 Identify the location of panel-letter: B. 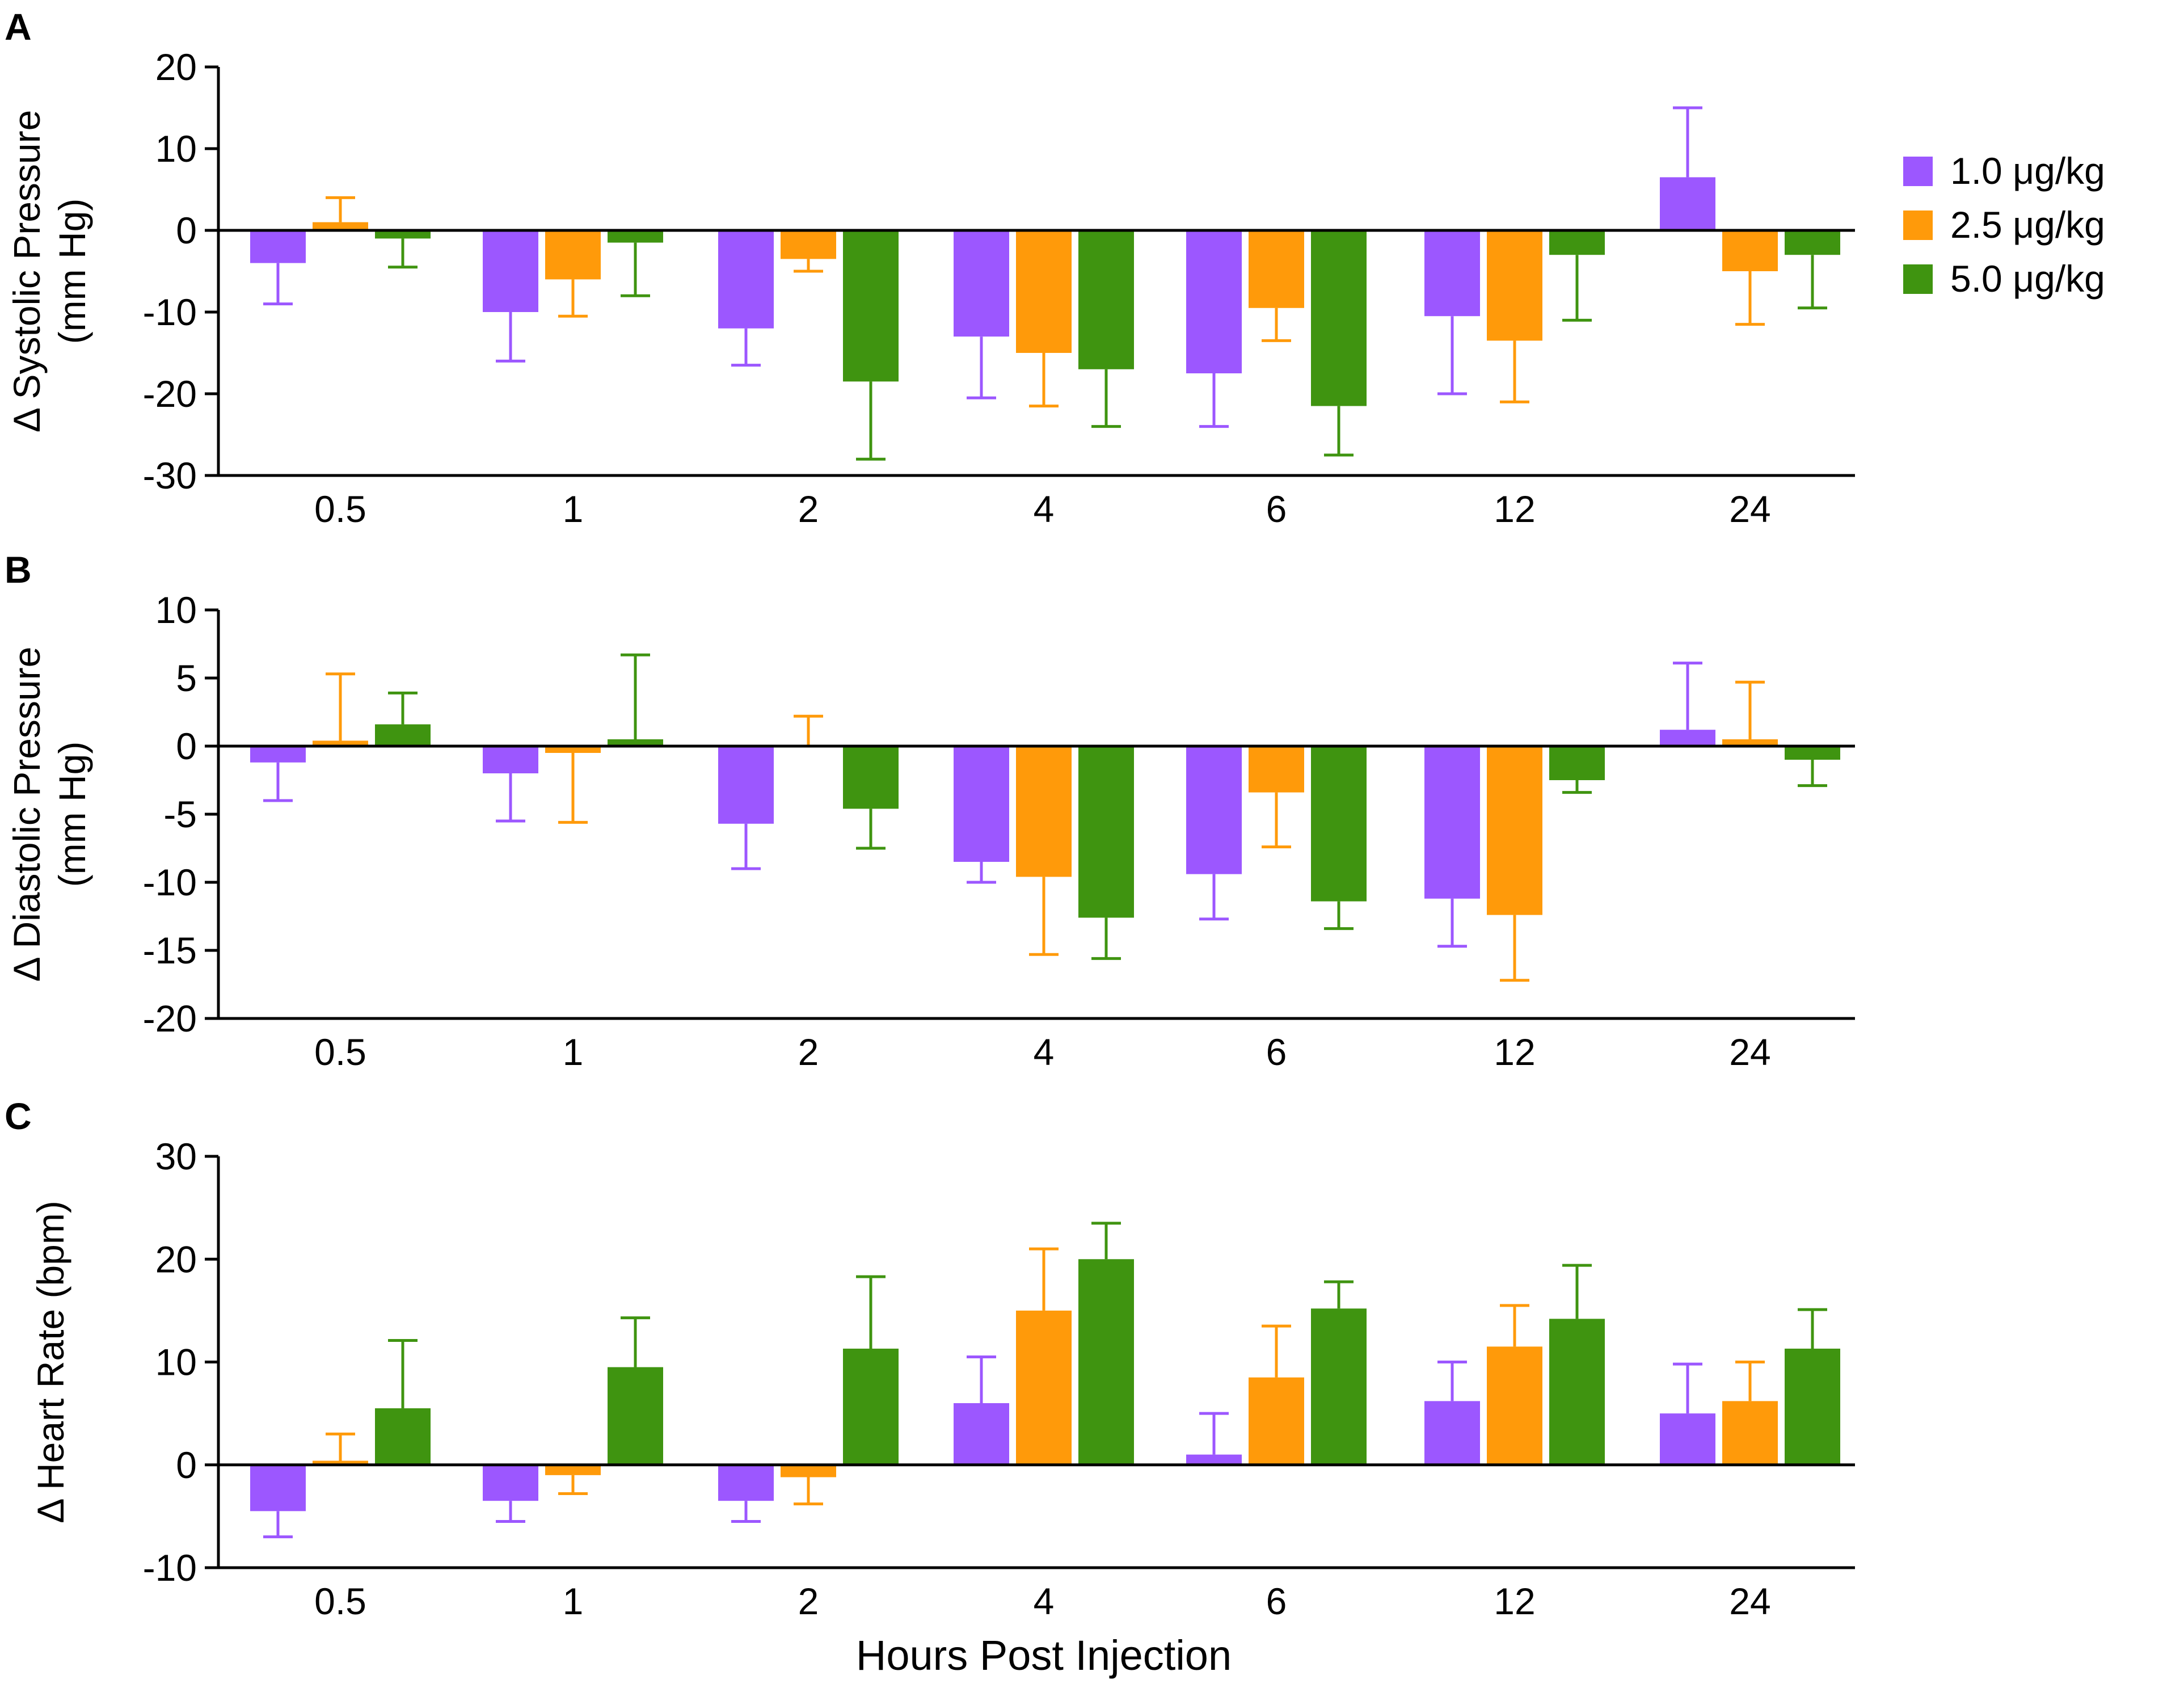
(18, 570).